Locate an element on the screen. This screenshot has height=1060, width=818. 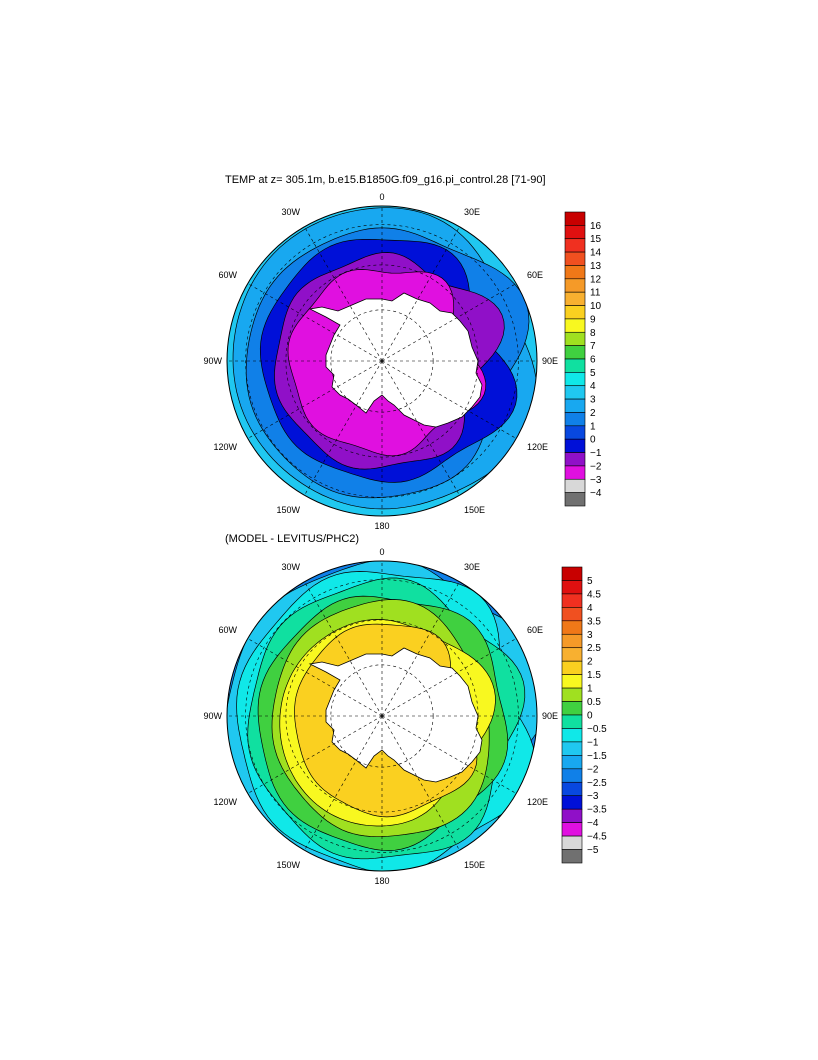
longitude-label: 0 is located at coordinates (381, 552).